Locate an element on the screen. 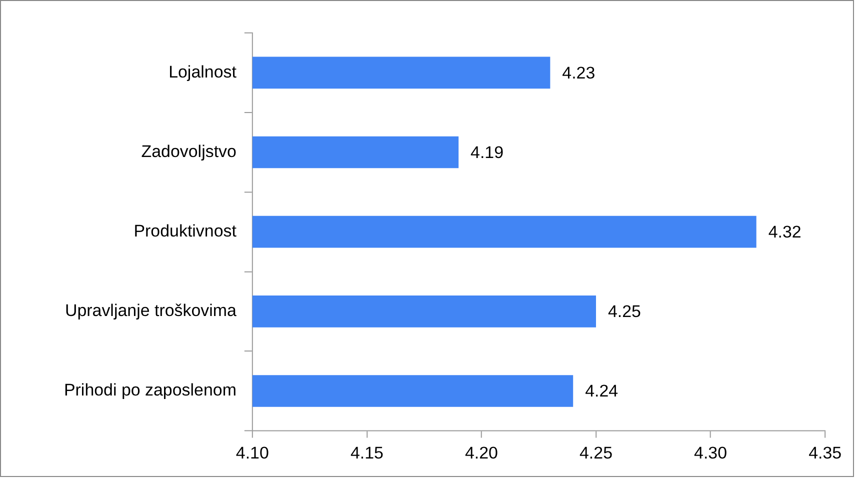  y-tick-label: Produktivnost is located at coordinates (185, 231).